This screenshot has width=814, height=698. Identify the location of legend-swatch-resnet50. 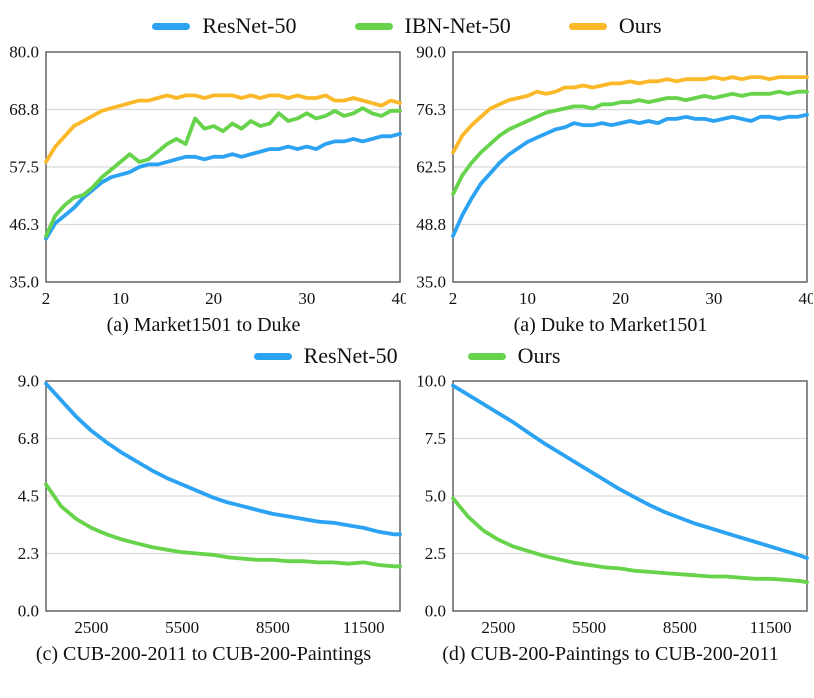
(171, 26).